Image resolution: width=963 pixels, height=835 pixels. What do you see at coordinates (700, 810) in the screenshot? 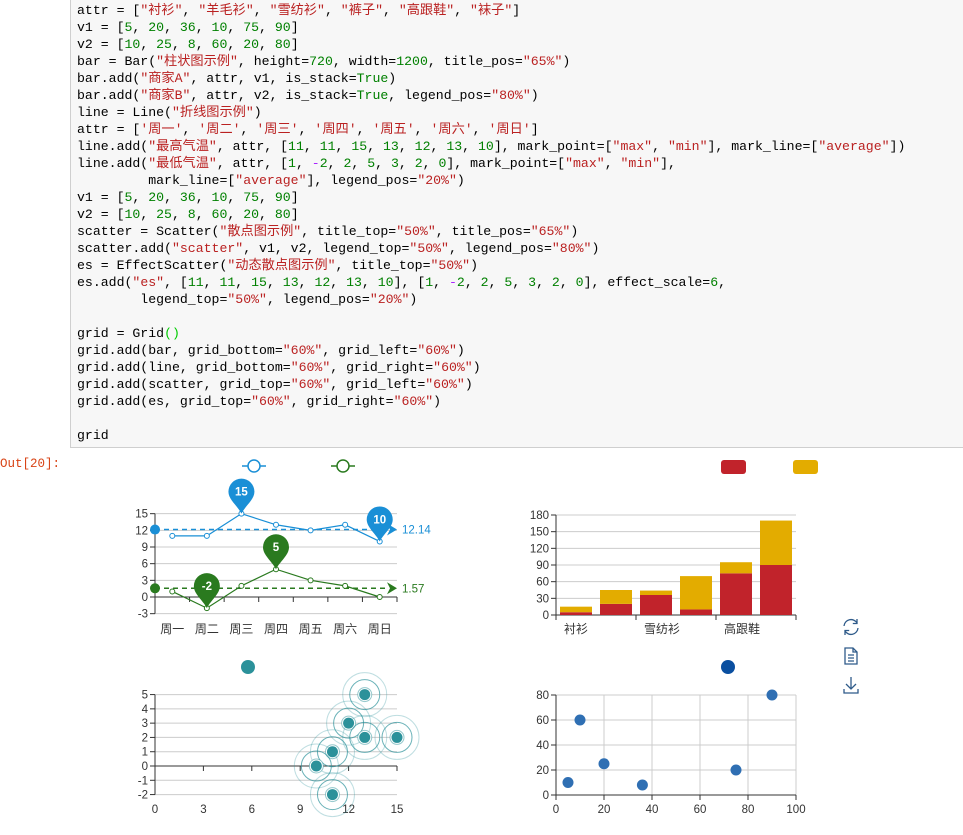
I see `x-tick-label: 60` at bounding box center [700, 810].